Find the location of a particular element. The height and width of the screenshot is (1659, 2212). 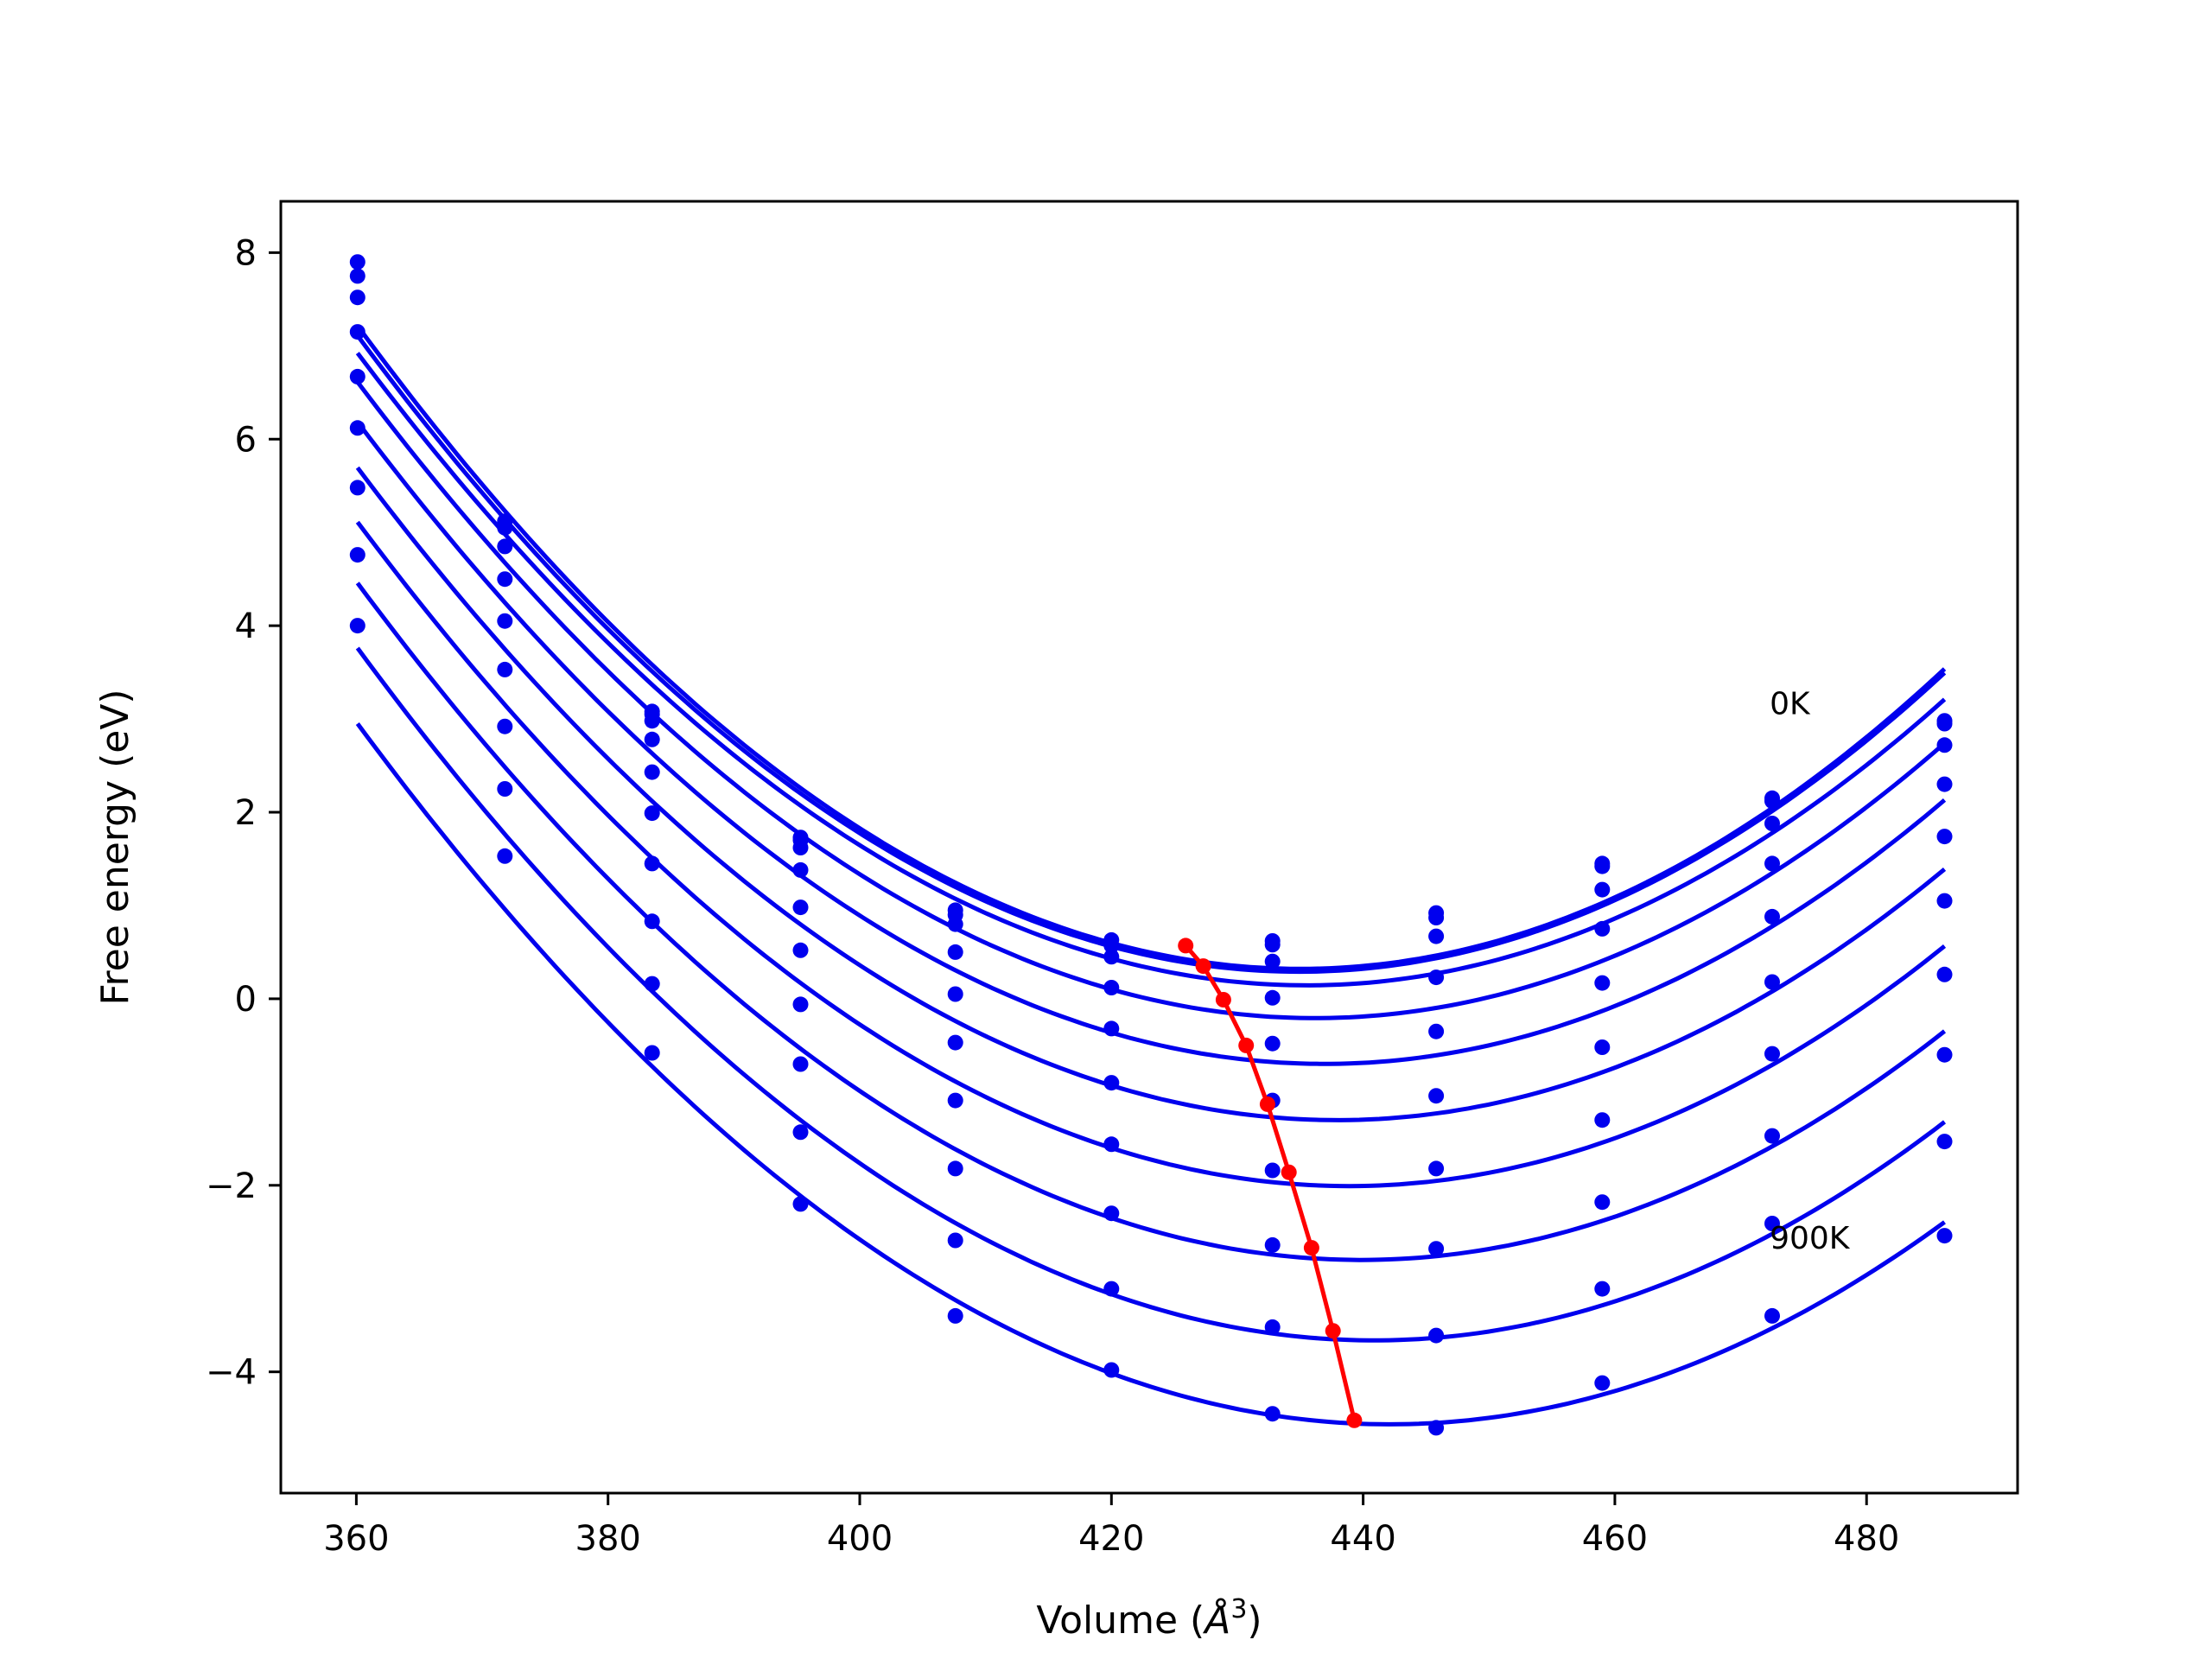

x-axis-ticks: 360 380 400 420 440 460 480 is located at coordinates (1111, 1526).